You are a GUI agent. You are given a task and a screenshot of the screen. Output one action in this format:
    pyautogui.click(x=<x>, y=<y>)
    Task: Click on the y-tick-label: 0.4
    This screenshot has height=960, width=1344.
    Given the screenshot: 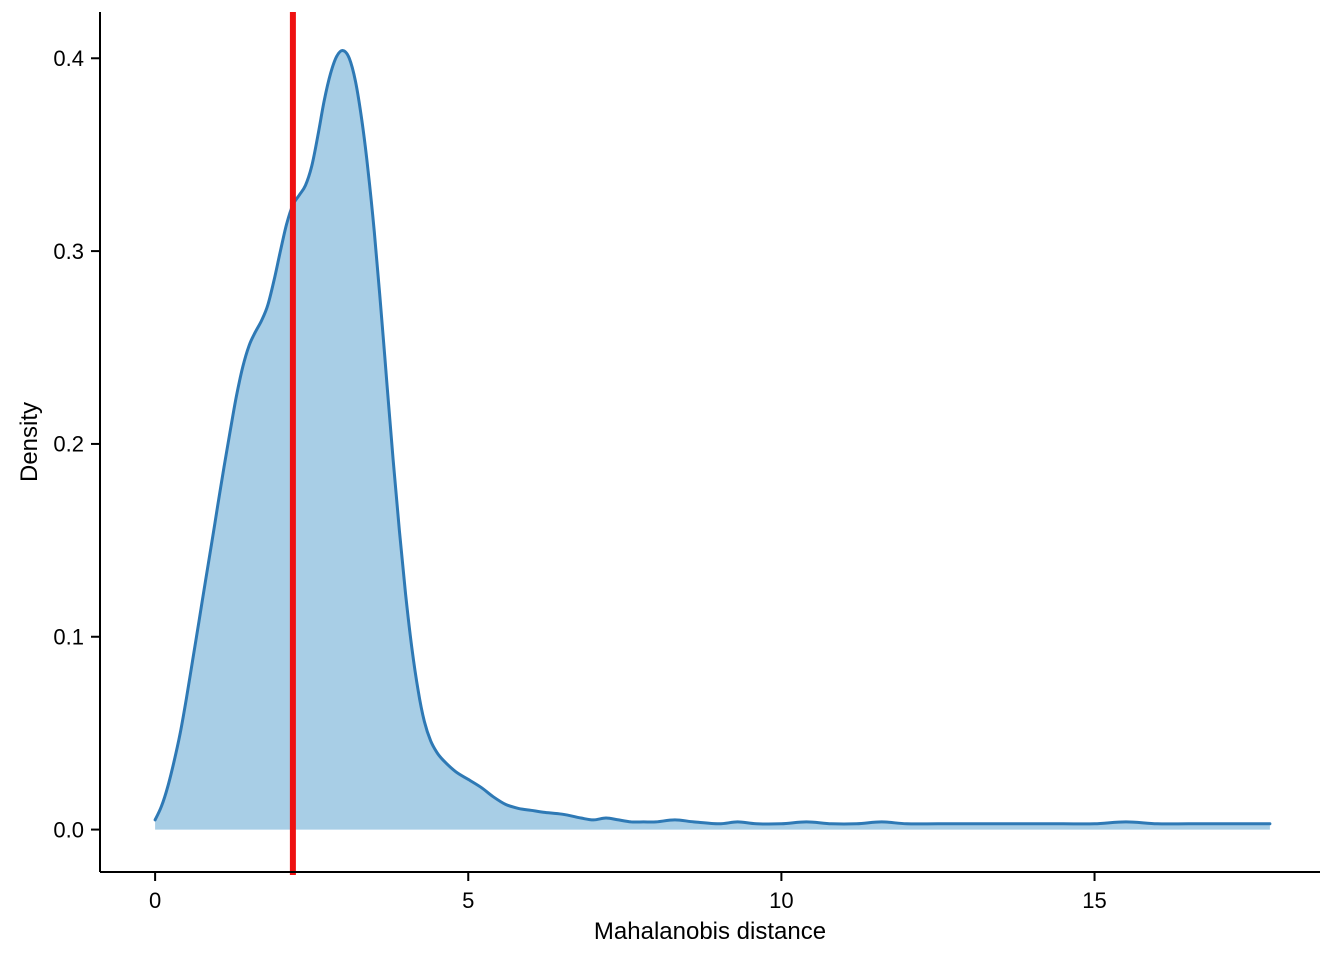 What is the action you would take?
    pyautogui.click(x=68, y=58)
    